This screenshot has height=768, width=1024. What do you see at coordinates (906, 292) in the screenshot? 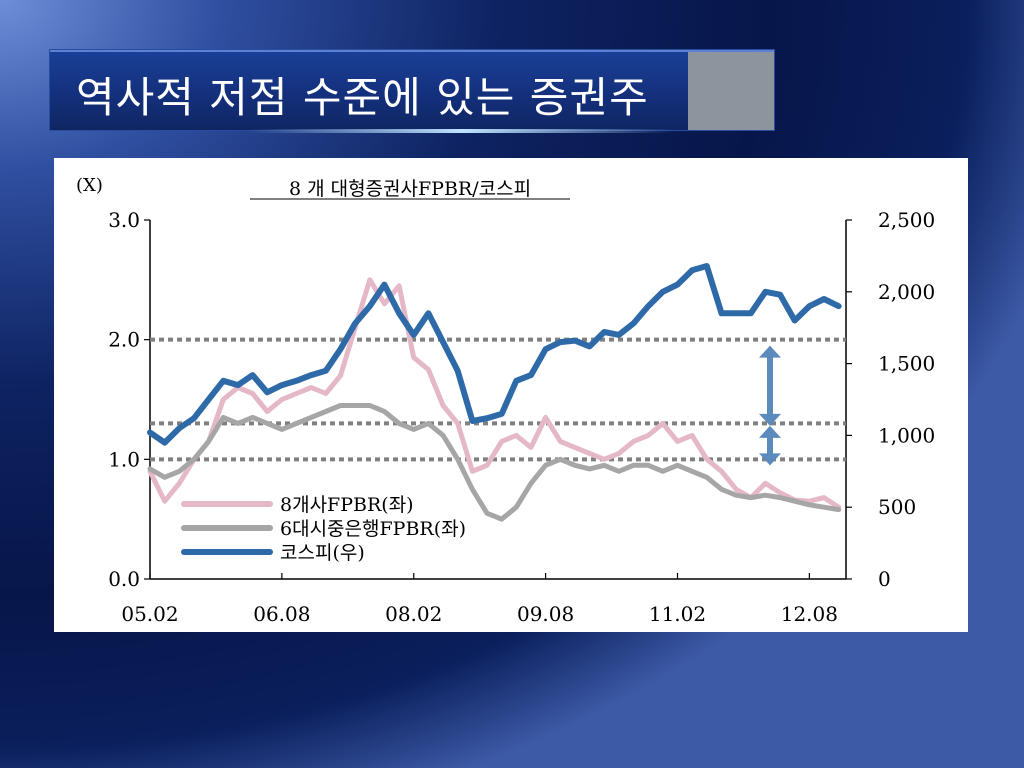
I see `right-axis-tick-label: 2,000` at bounding box center [906, 292].